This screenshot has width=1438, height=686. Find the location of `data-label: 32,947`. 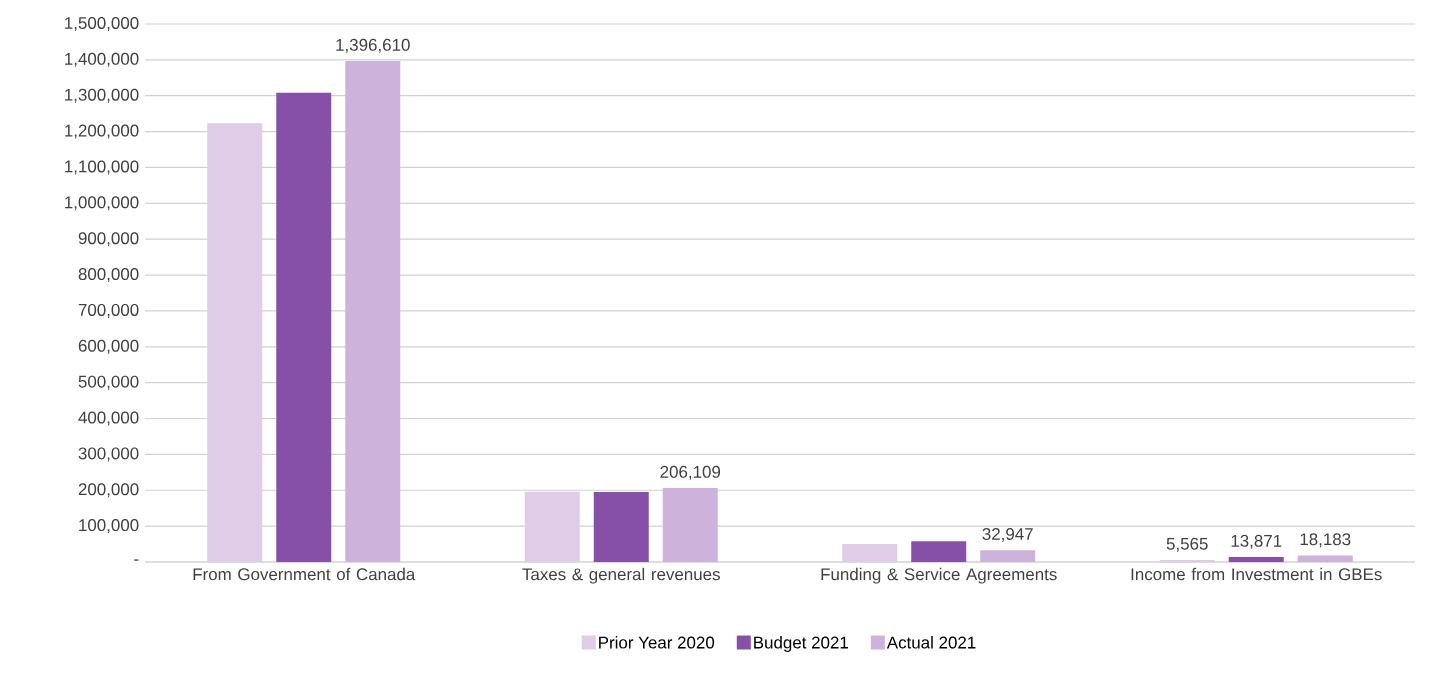

data-label: 32,947 is located at coordinates (1007, 534).